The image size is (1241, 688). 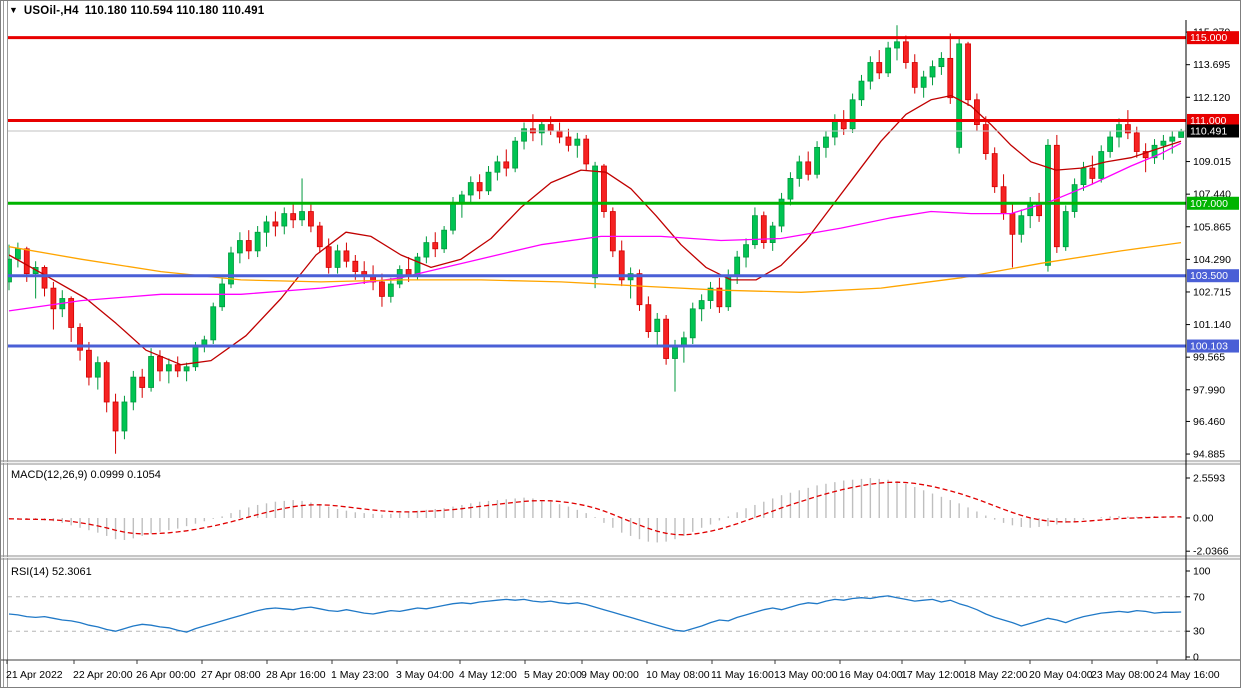 What do you see at coordinates (1211, 552) in the screenshot?
I see `macd-tick-label: -2.0366` at bounding box center [1211, 552].